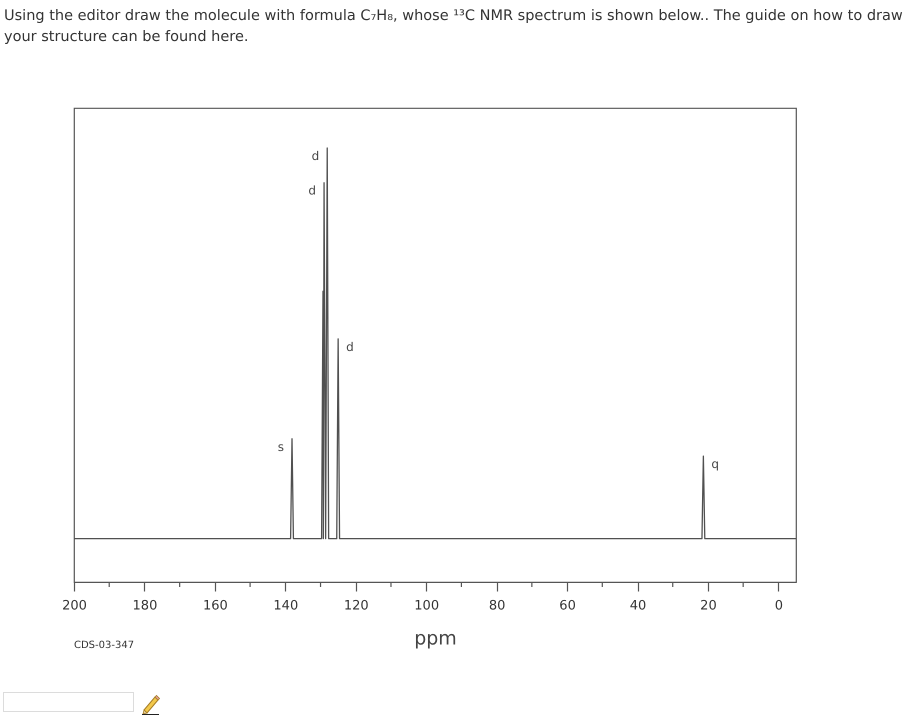  I want to click on annotation: q, so click(715, 464).